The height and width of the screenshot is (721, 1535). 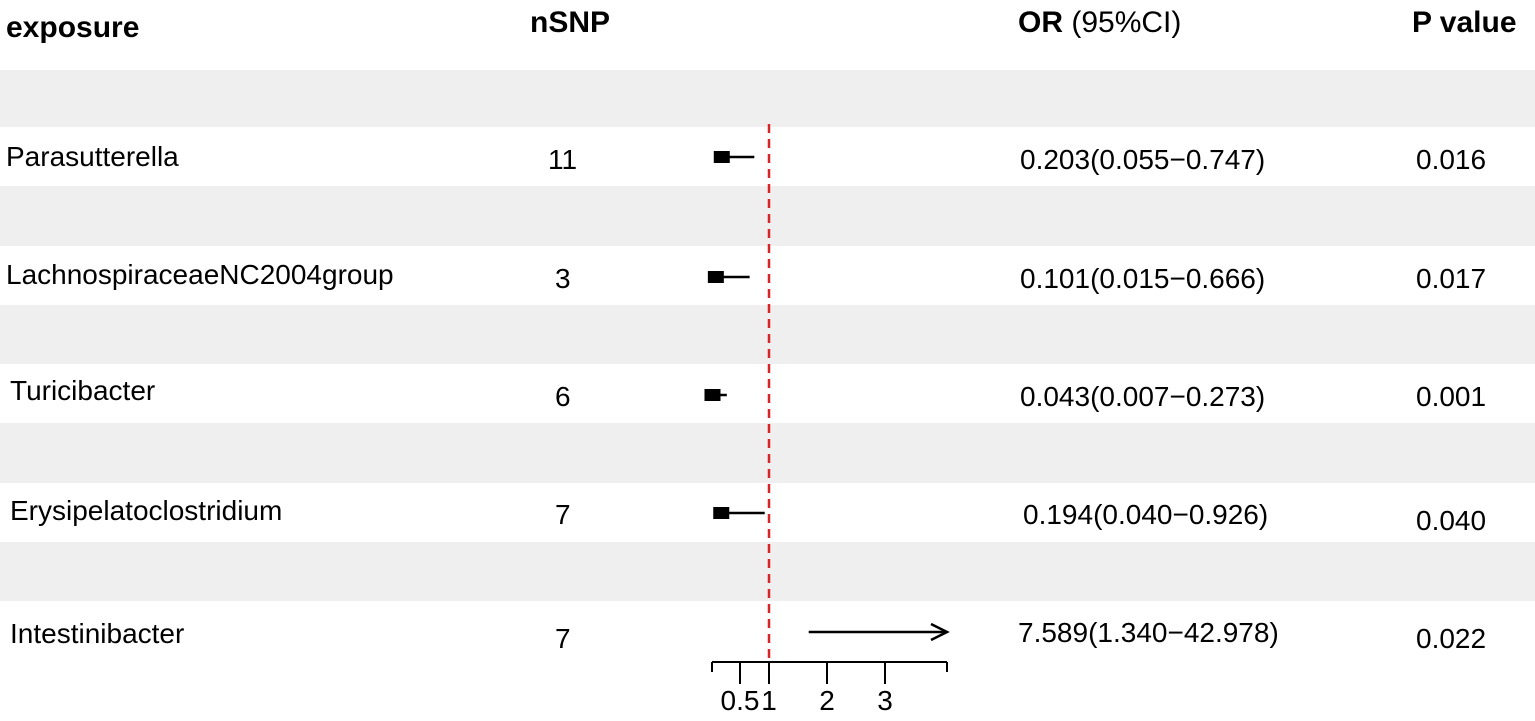 I want to click on header-pvalue: P value, so click(x=1464, y=22).